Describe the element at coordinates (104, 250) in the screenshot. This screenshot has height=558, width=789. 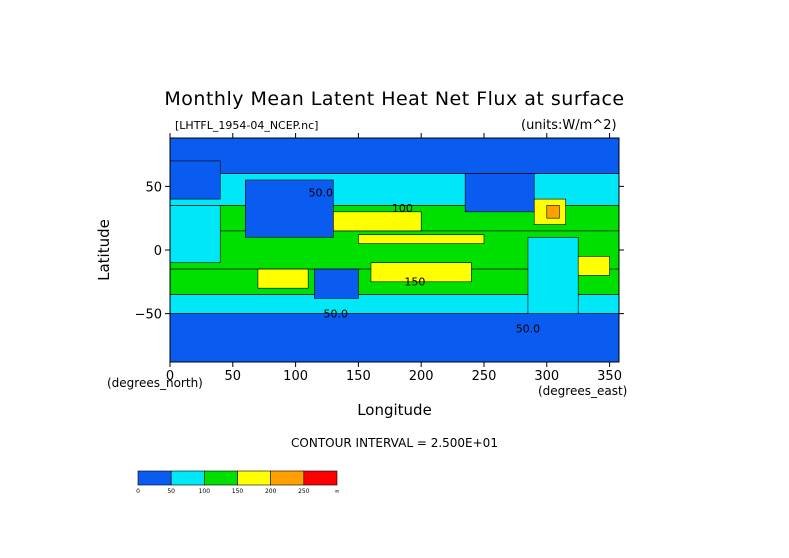
I see `y-axis-label: Latitude` at that location.